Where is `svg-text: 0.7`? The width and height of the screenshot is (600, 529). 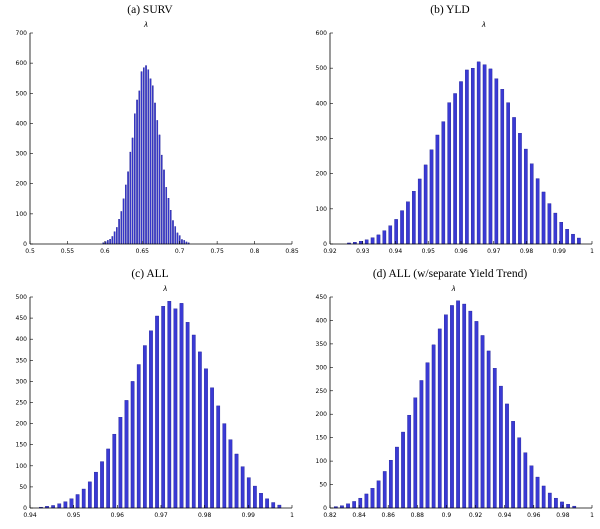 svg-text: 0.7 is located at coordinates (180, 251).